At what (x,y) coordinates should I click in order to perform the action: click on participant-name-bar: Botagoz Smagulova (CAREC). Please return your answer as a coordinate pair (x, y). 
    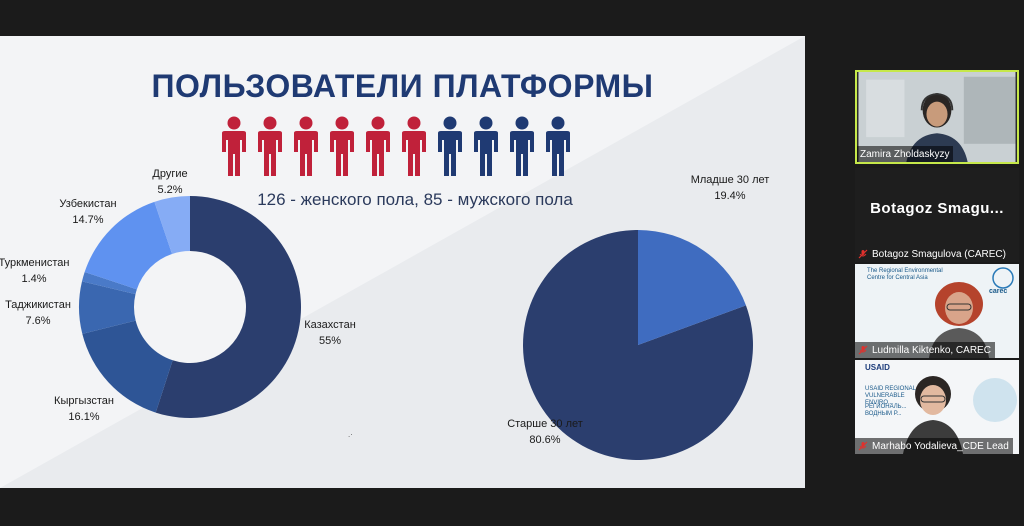
    Looking at the image, I should click on (932, 254).